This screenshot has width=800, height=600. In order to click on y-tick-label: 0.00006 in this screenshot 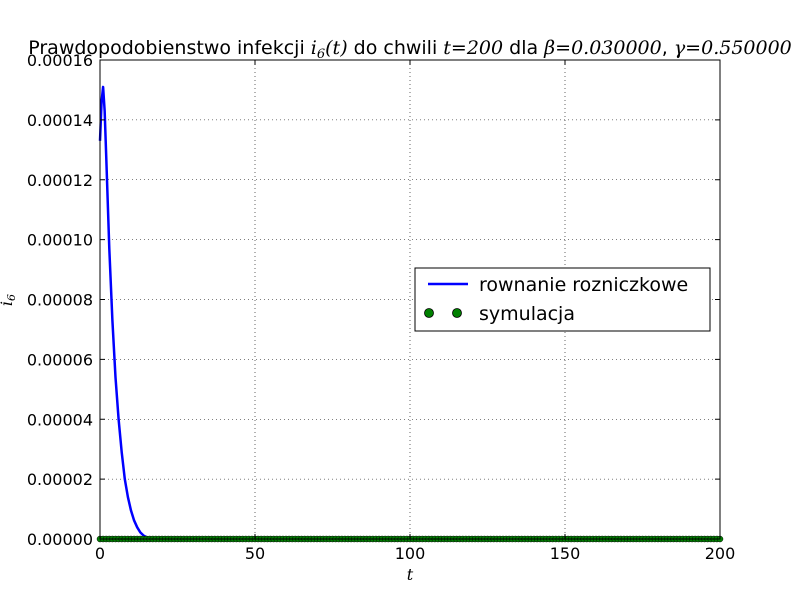, I will do `click(60, 359)`.